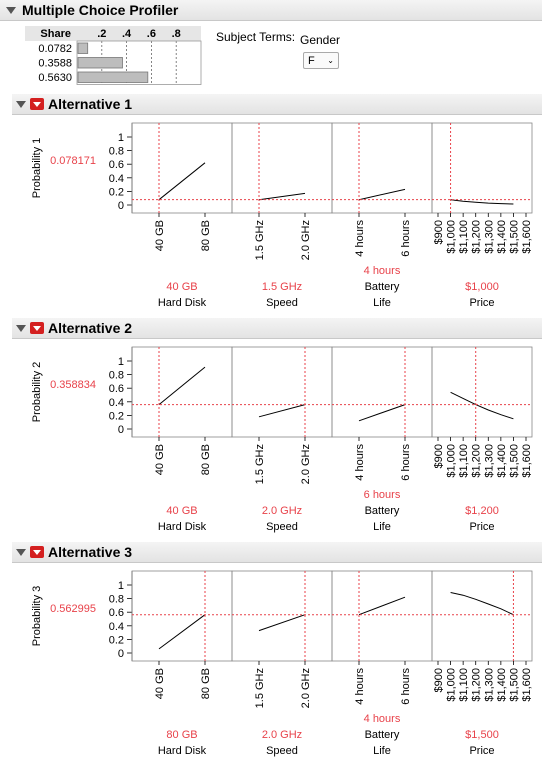 Image resolution: width=542 pixels, height=764 pixels. Describe the element at coordinates (90, 552) in the screenshot. I see `alternative-3-title: Alternative 3` at that location.